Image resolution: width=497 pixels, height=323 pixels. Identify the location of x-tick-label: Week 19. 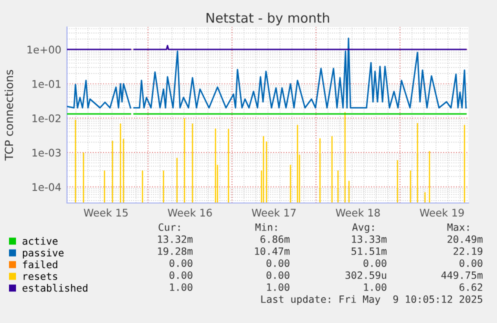
(442, 212).